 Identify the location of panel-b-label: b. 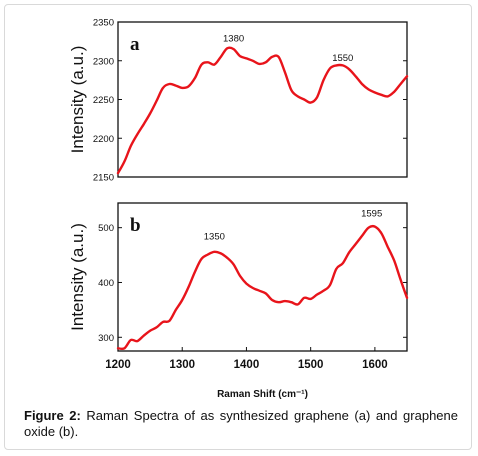
(135, 225).